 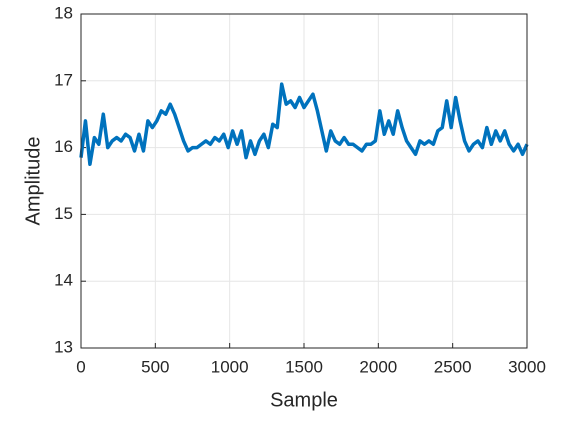 What do you see at coordinates (304, 400) in the screenshot?
I see `x-axis-label: Sample` at bounding box center [304, 400].